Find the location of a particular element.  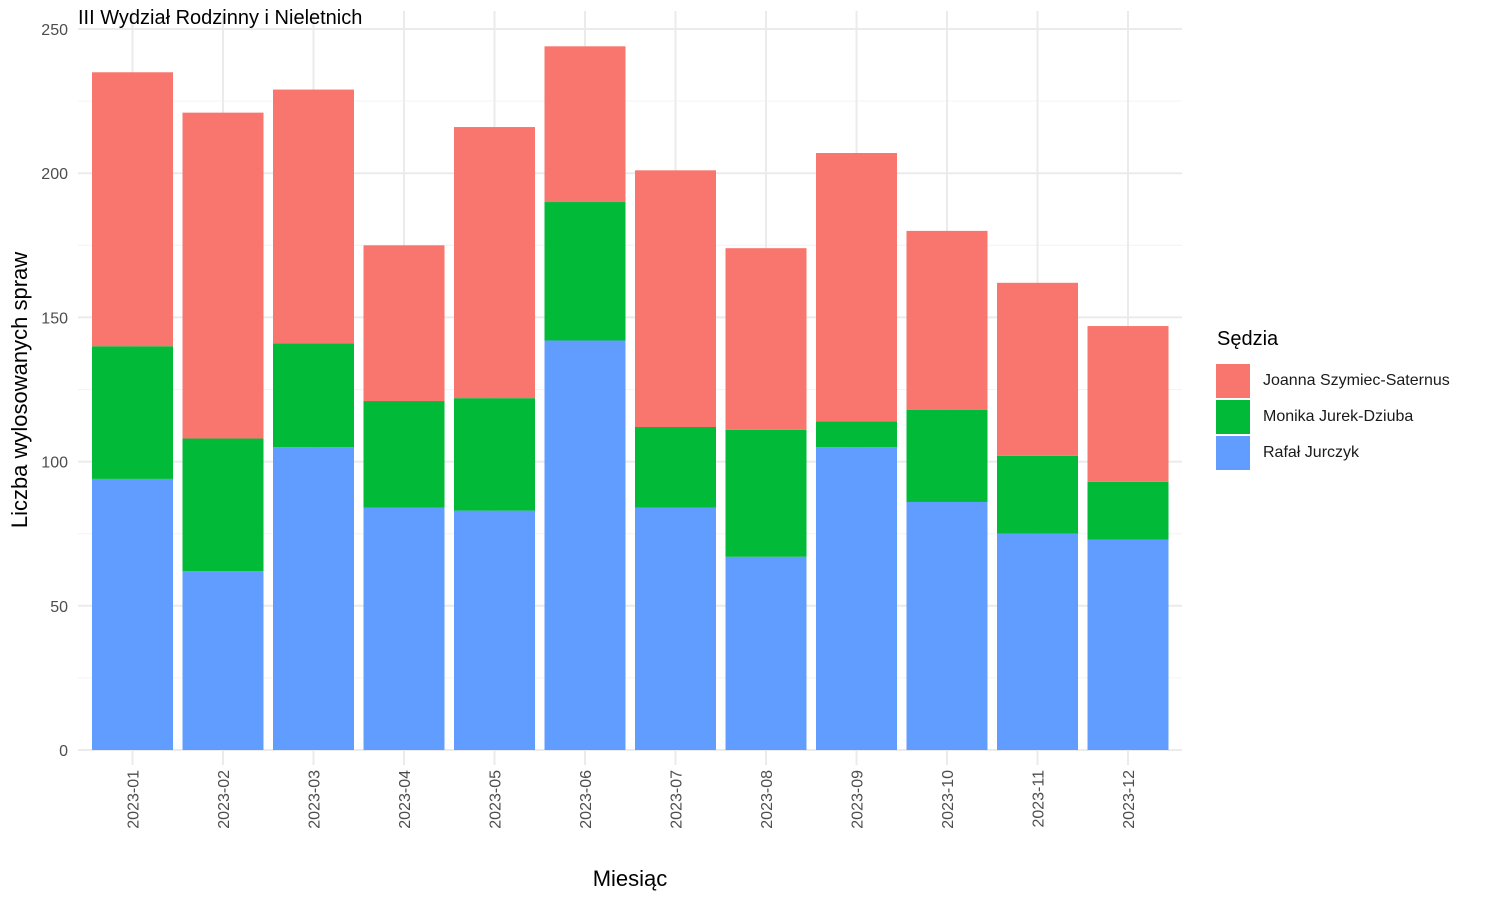

y-tick-label: 200 is located at coordinates (54, 174).